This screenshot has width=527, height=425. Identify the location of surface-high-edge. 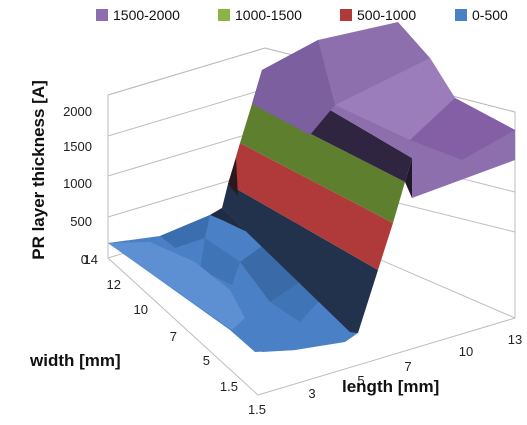
(408, 178).